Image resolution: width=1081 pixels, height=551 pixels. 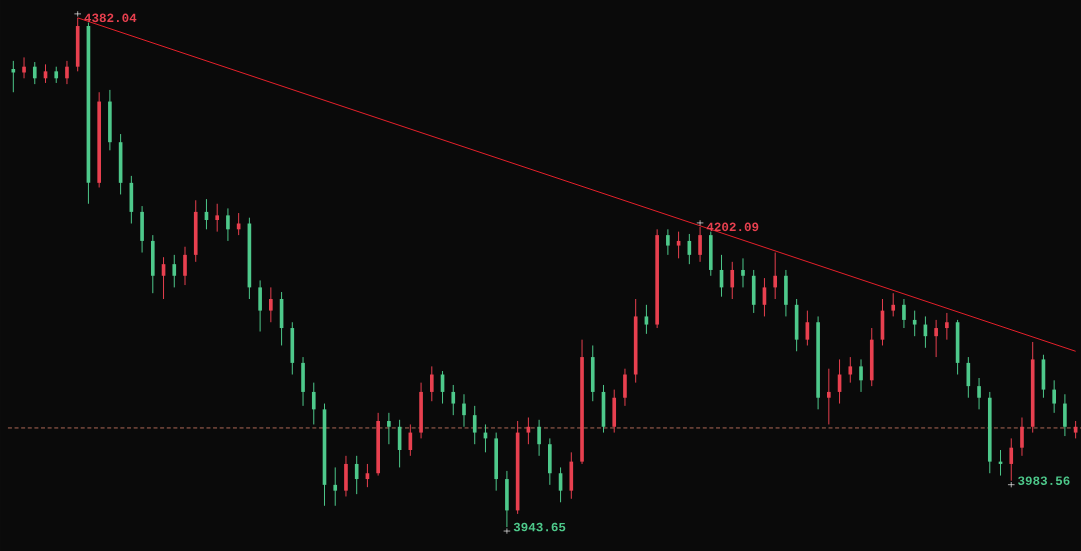 What do you see at coordinates (539, 527) in the screenshot?
I see `annotation: 3943.65` at bounding box center [539, 527].